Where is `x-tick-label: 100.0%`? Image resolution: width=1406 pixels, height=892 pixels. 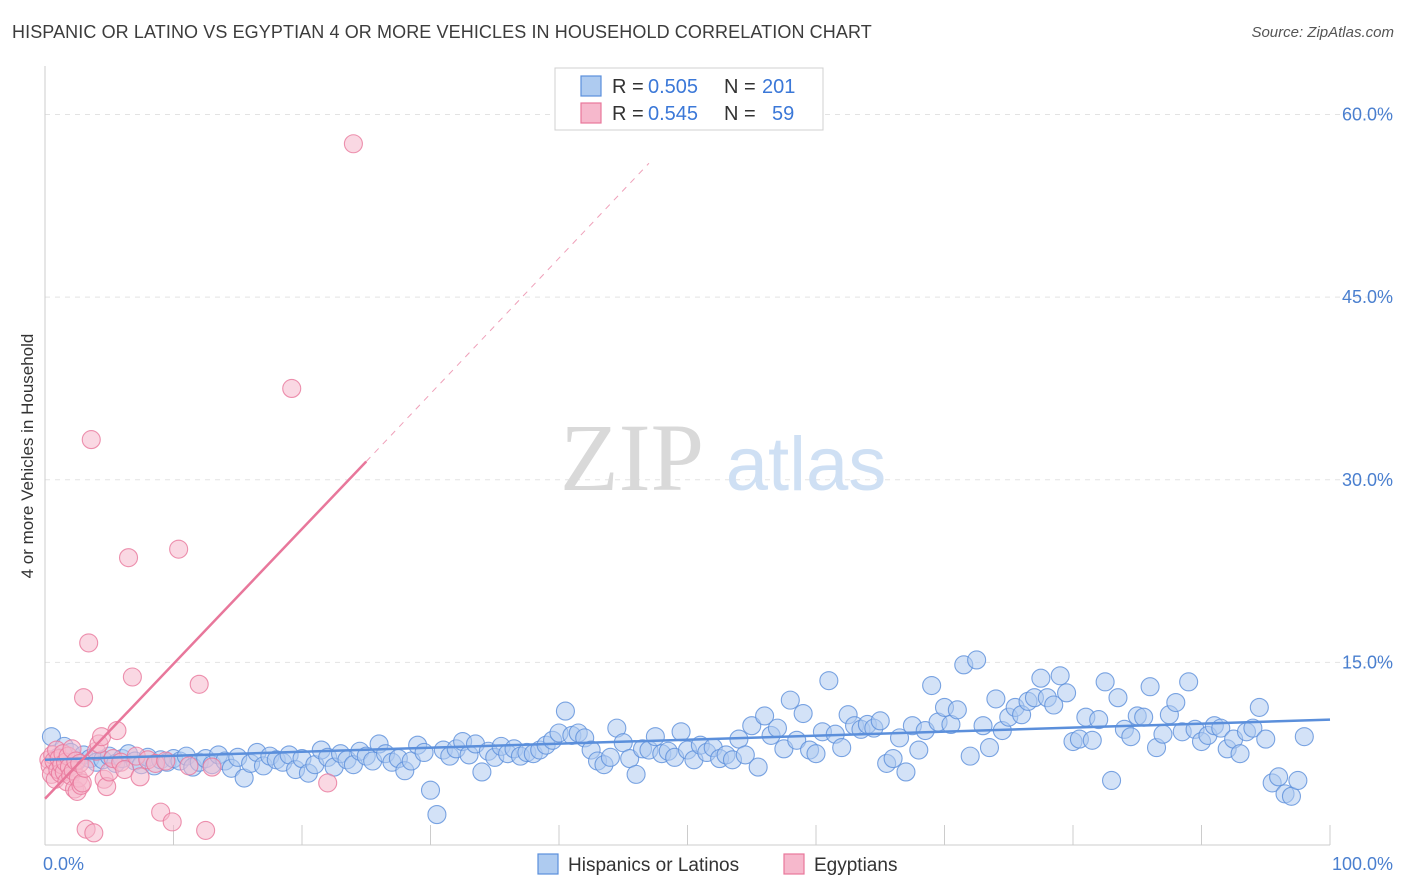
x-tick-label: 100.0% is located at coordinates (1362, 864).